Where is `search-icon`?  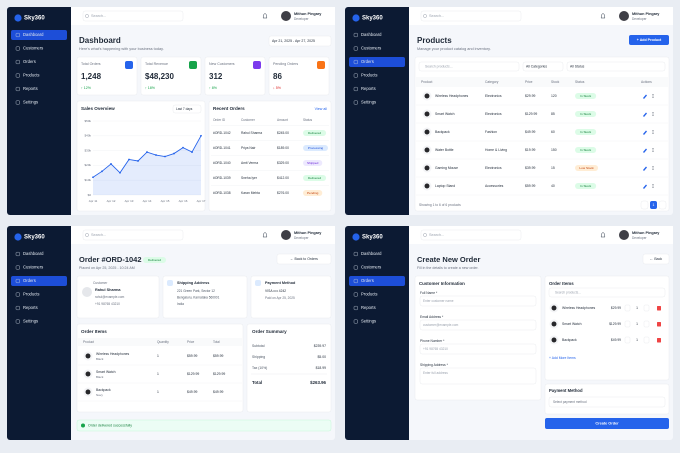
search-icon is located at coordinates (87, 235).